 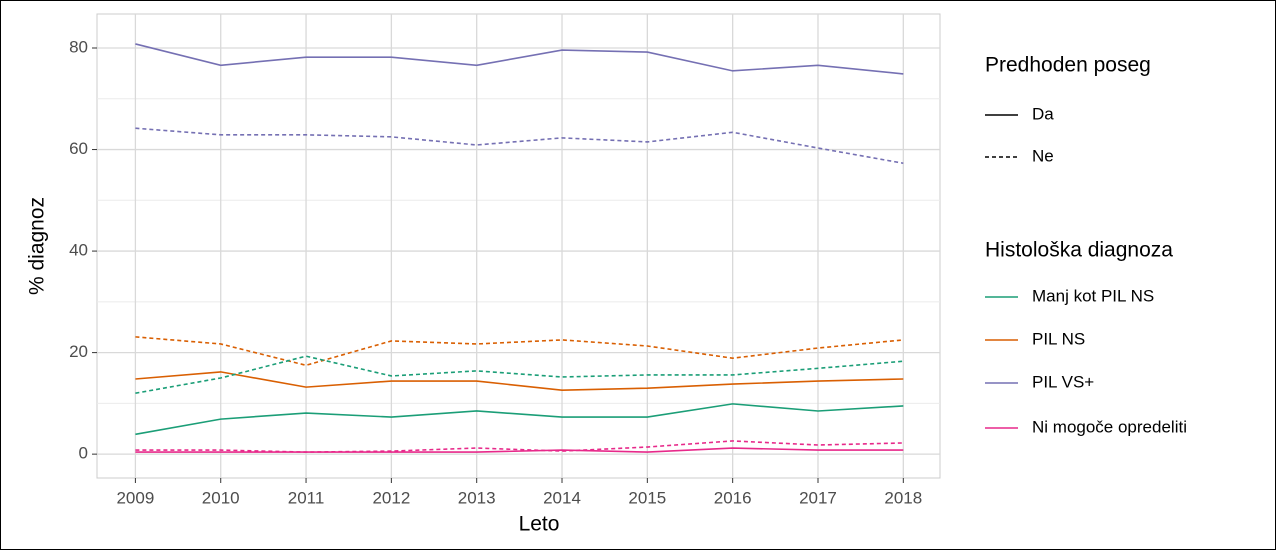 I want to click on legend-label: Manj kot PIL NS, so click(x=1093, y=295).